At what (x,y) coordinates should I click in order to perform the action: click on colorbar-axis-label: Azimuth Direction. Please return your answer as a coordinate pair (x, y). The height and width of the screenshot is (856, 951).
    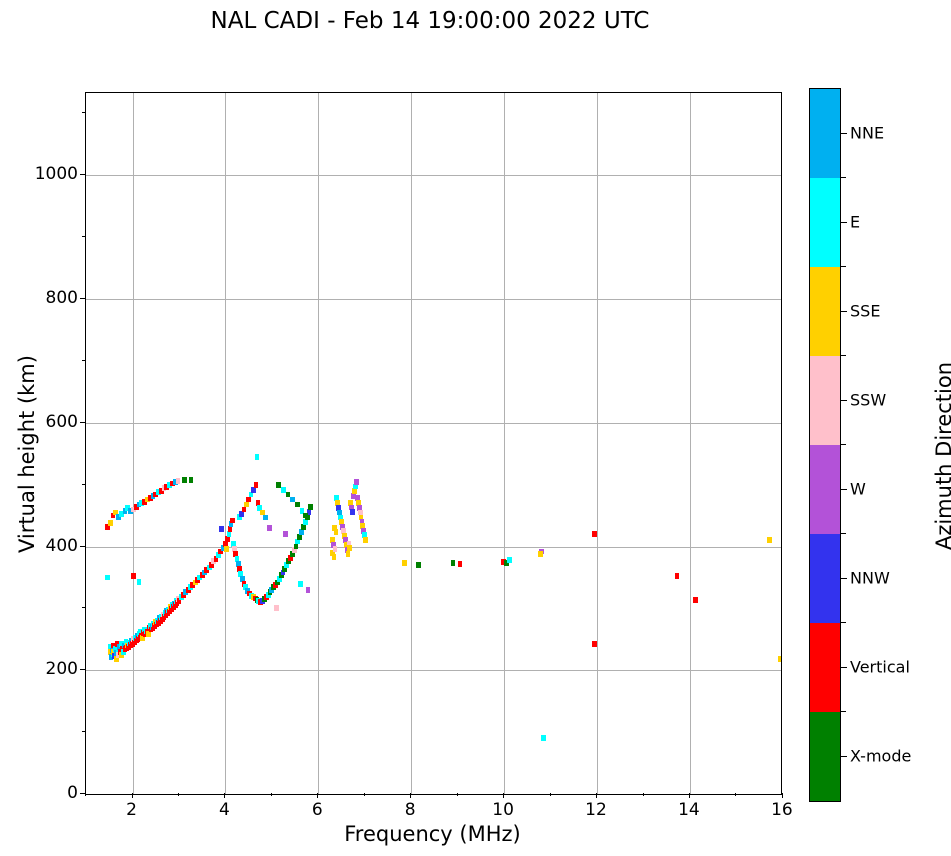
    Looking at the image, I should click on (941, 456).